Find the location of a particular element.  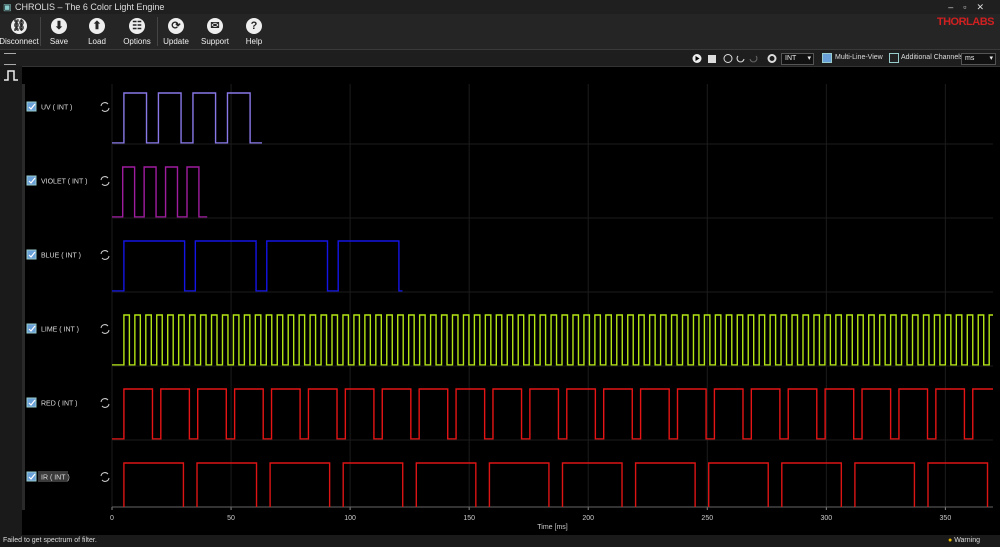

button-label: Help is located at coordinates (254, 41).